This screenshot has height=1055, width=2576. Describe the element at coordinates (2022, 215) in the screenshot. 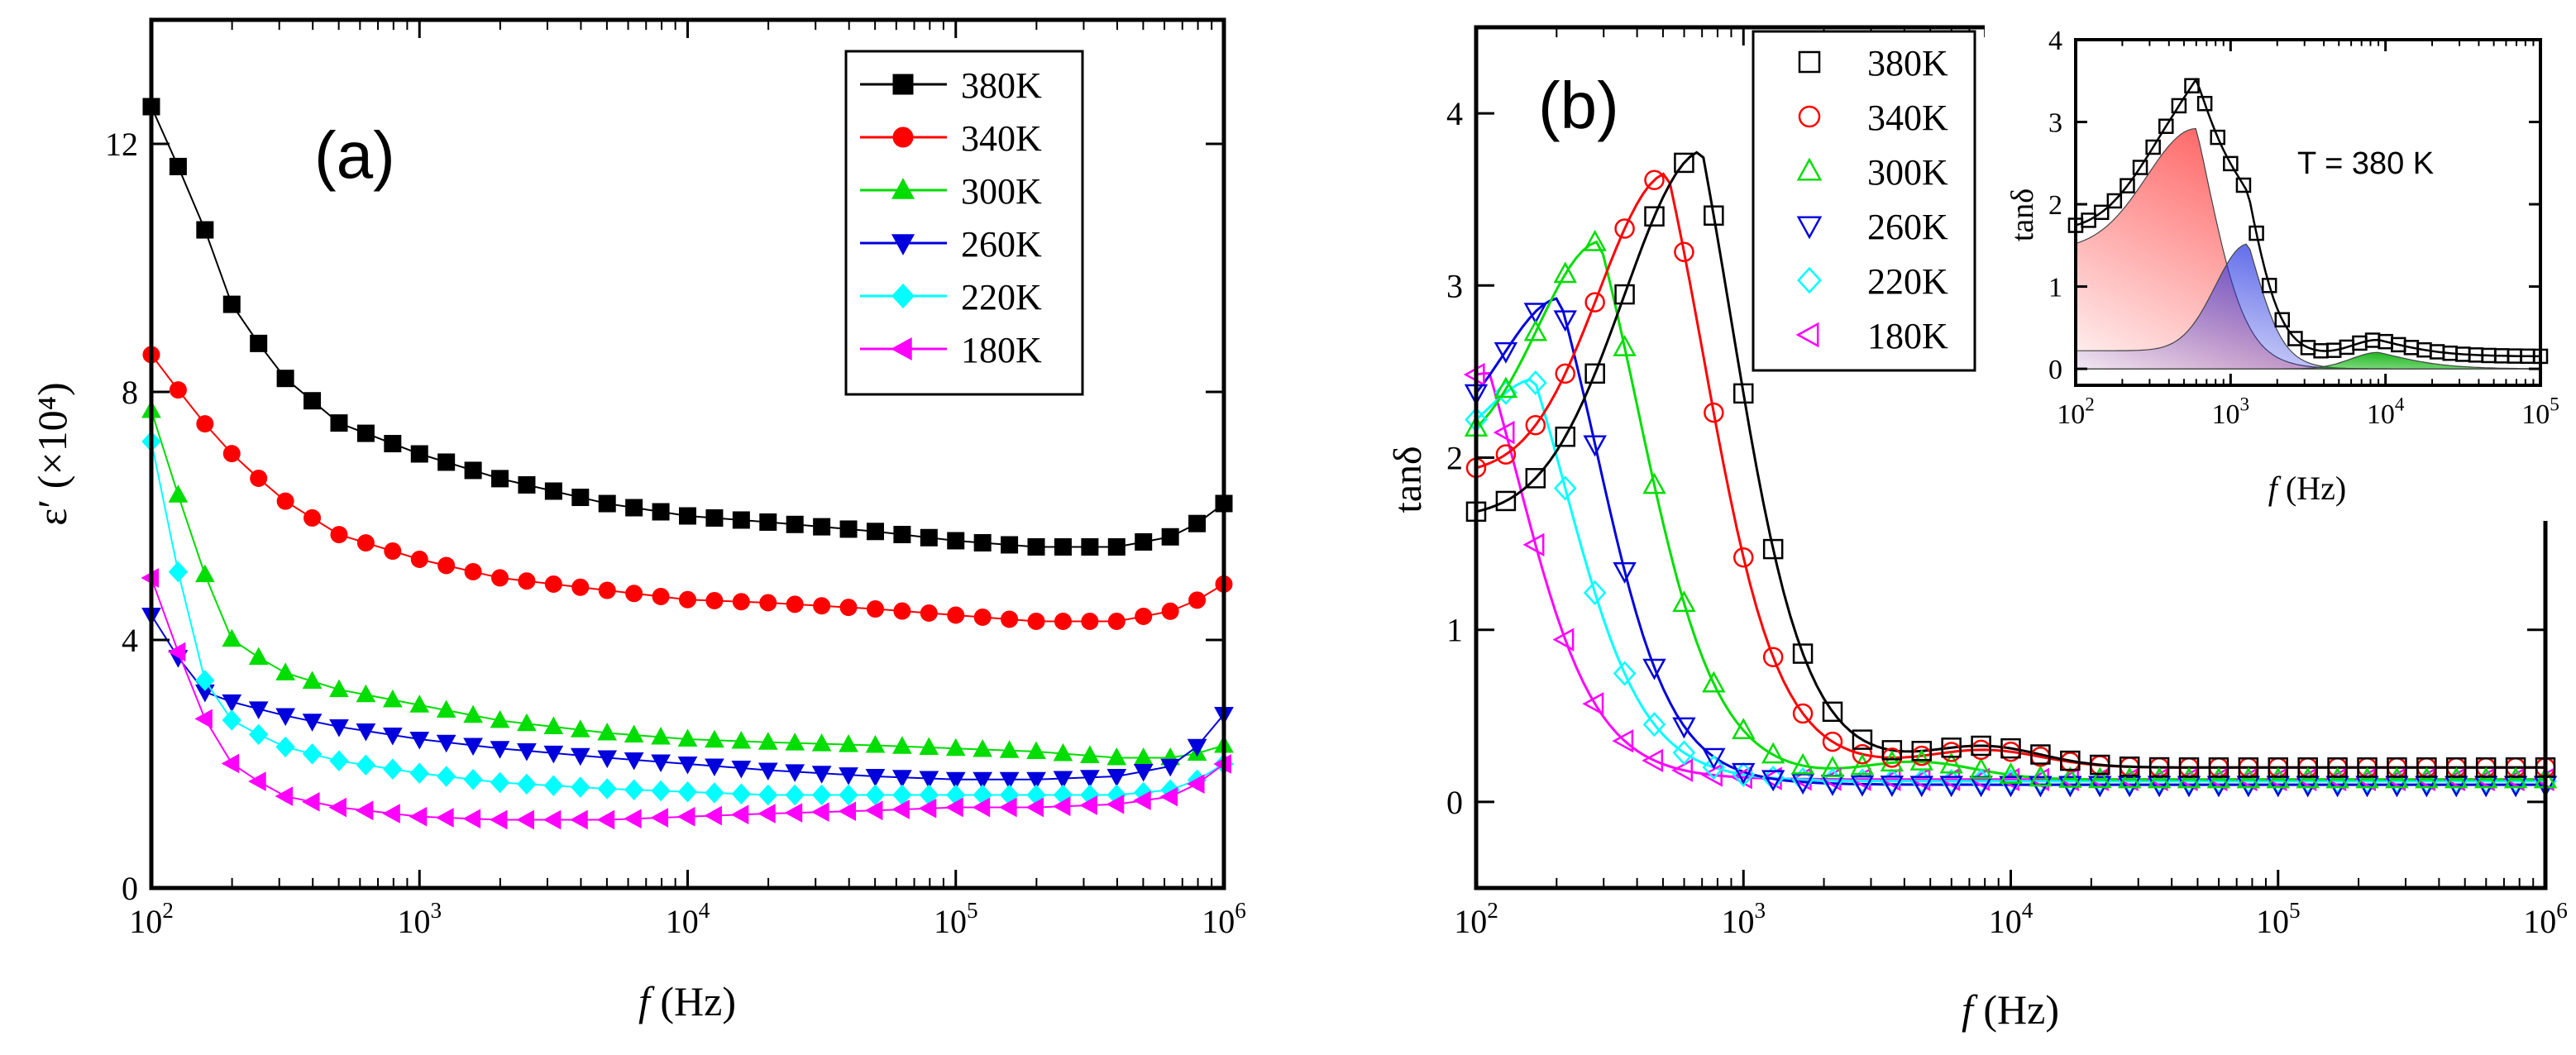

I see `inset-y-axis-label: tanδ` at that location.